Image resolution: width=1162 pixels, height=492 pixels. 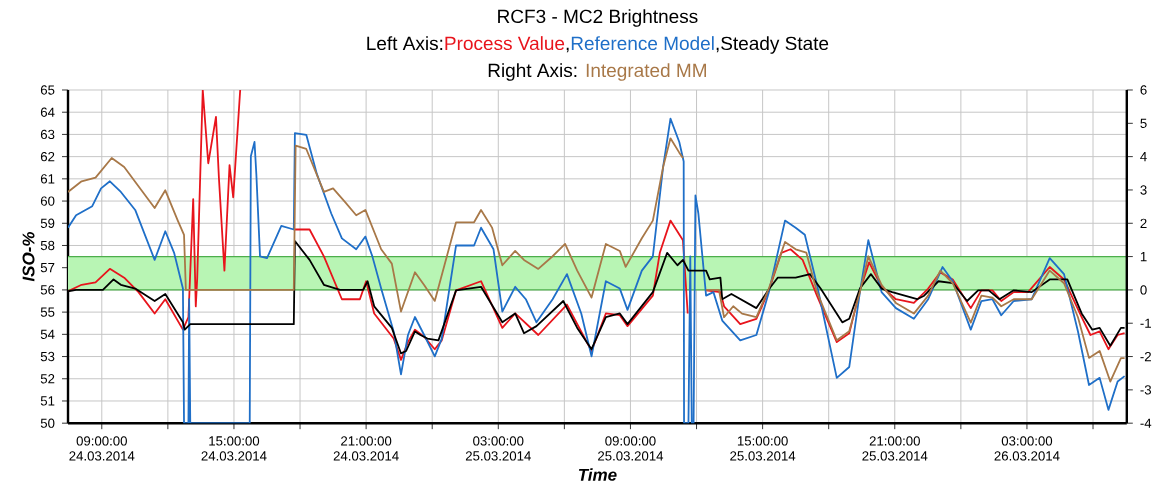 What do you see at coordinates (498, 448) in the screenshot?
I see `x-tick-label: 03:00:00 25.03.2014` at bounding box center [498, 448].